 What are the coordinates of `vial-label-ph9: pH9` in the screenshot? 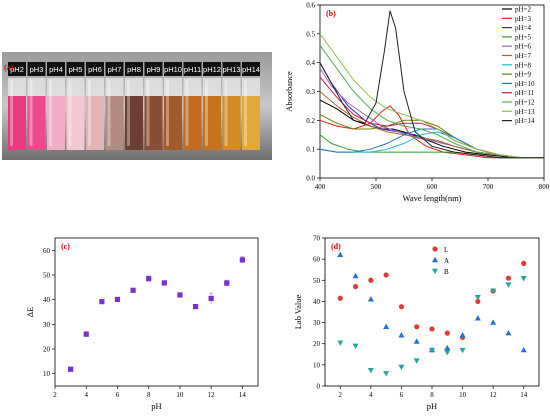 It's located at (154, 69).